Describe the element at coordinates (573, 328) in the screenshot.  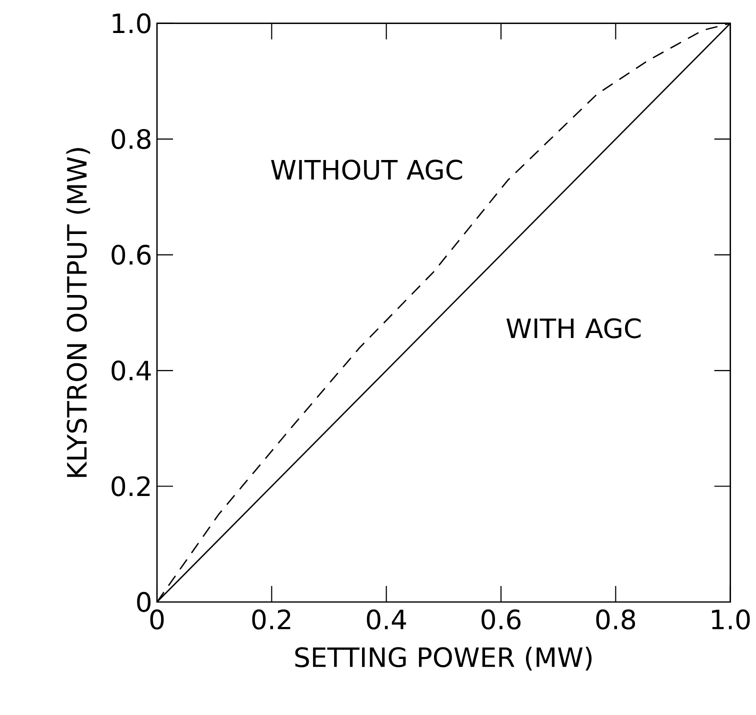
I see `series-label: WITH AGC` at that location.